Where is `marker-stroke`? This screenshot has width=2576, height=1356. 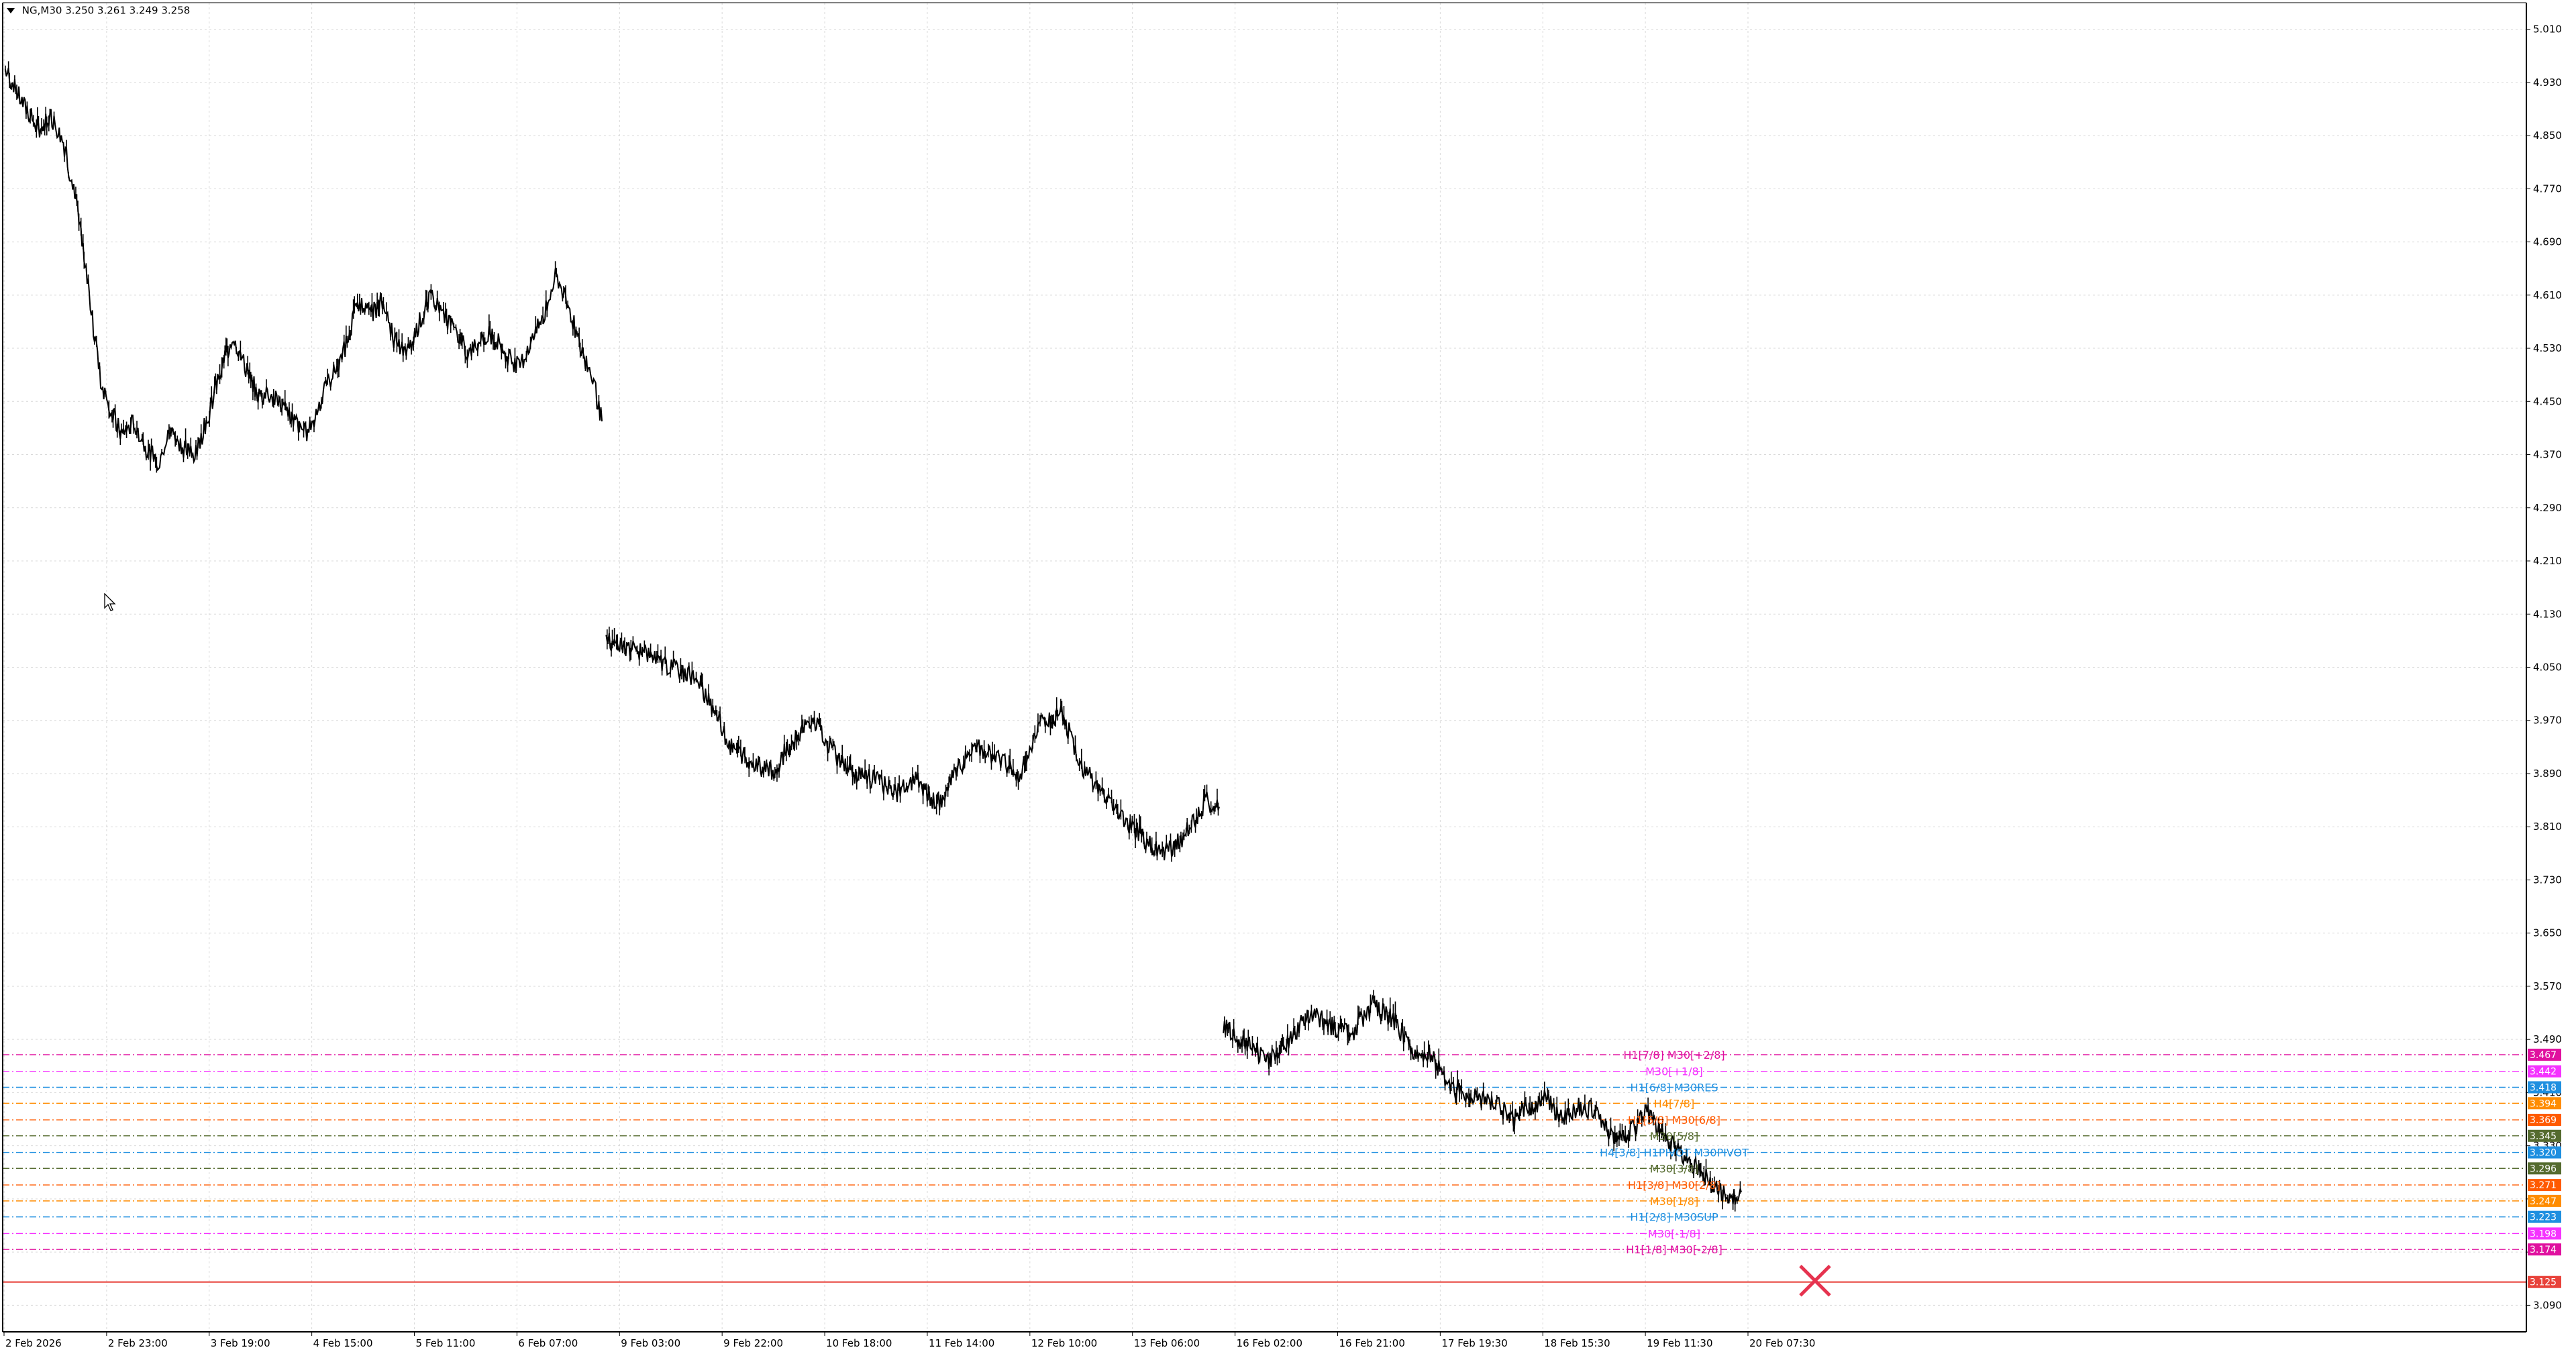
marker-stroke is located at coordinates (1815, 1280).